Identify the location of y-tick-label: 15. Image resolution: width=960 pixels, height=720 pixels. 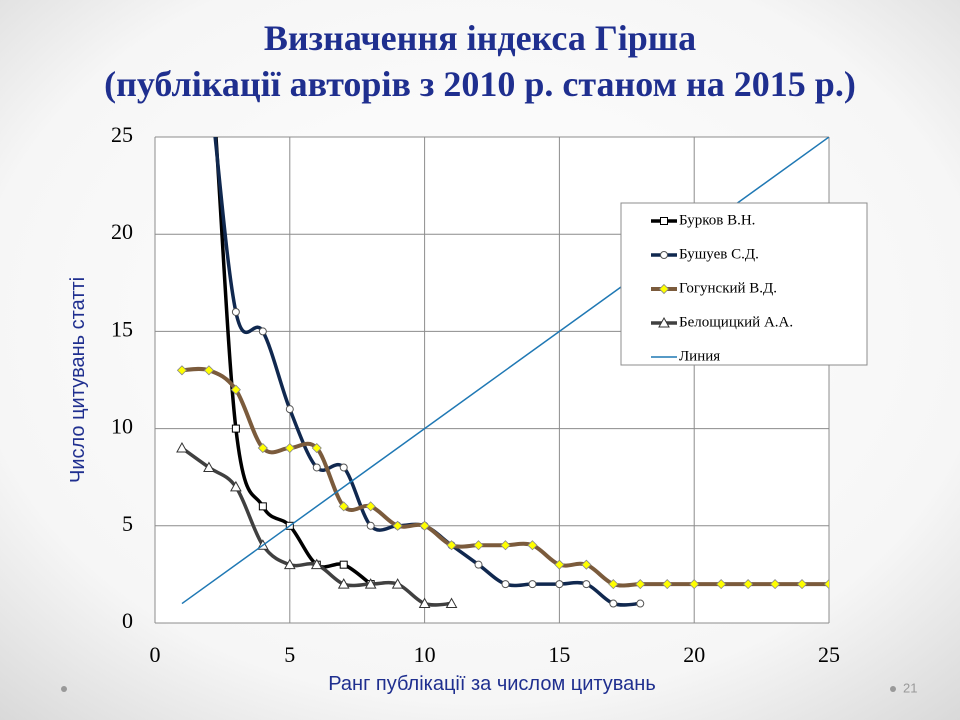
(122, 328).